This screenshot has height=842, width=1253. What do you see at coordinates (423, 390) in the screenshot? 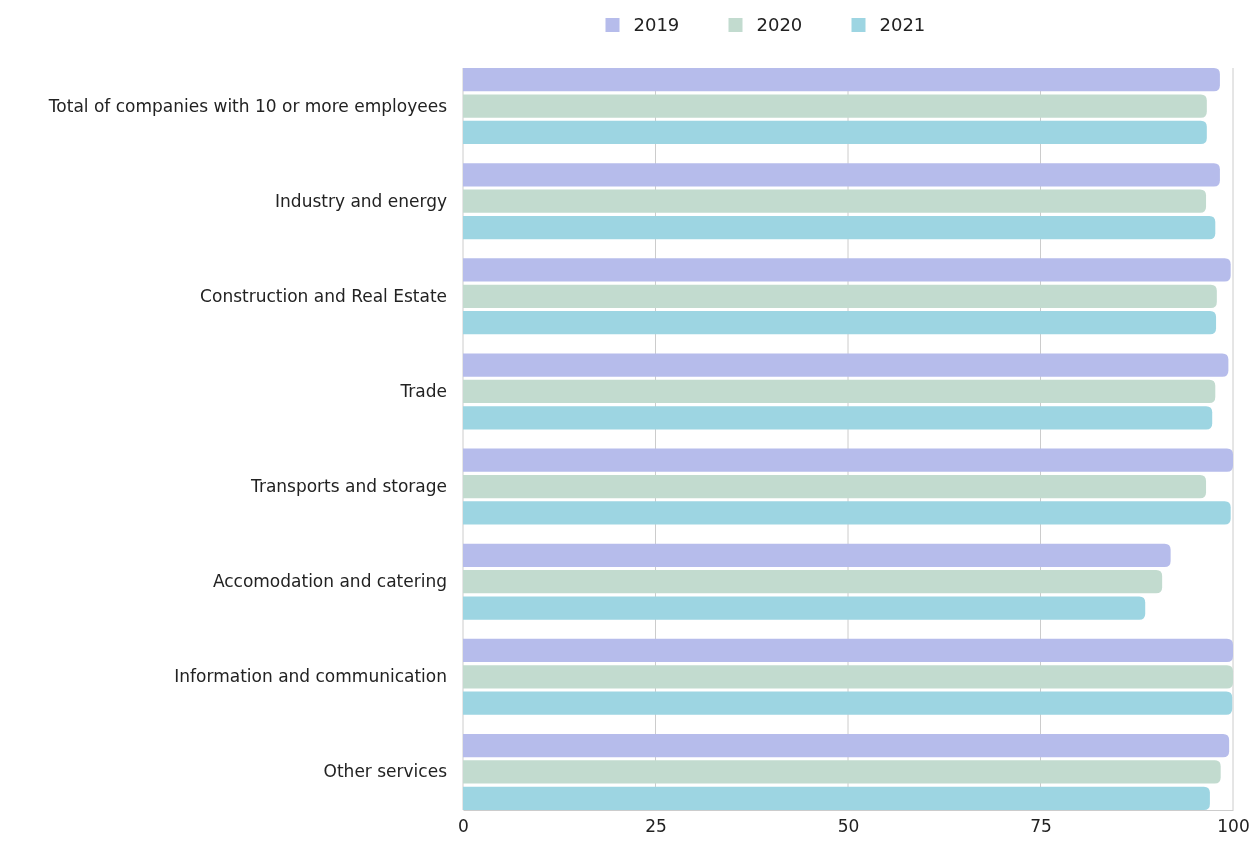
I see `y-tick-label: Trade` at bounding box center [423, 390].